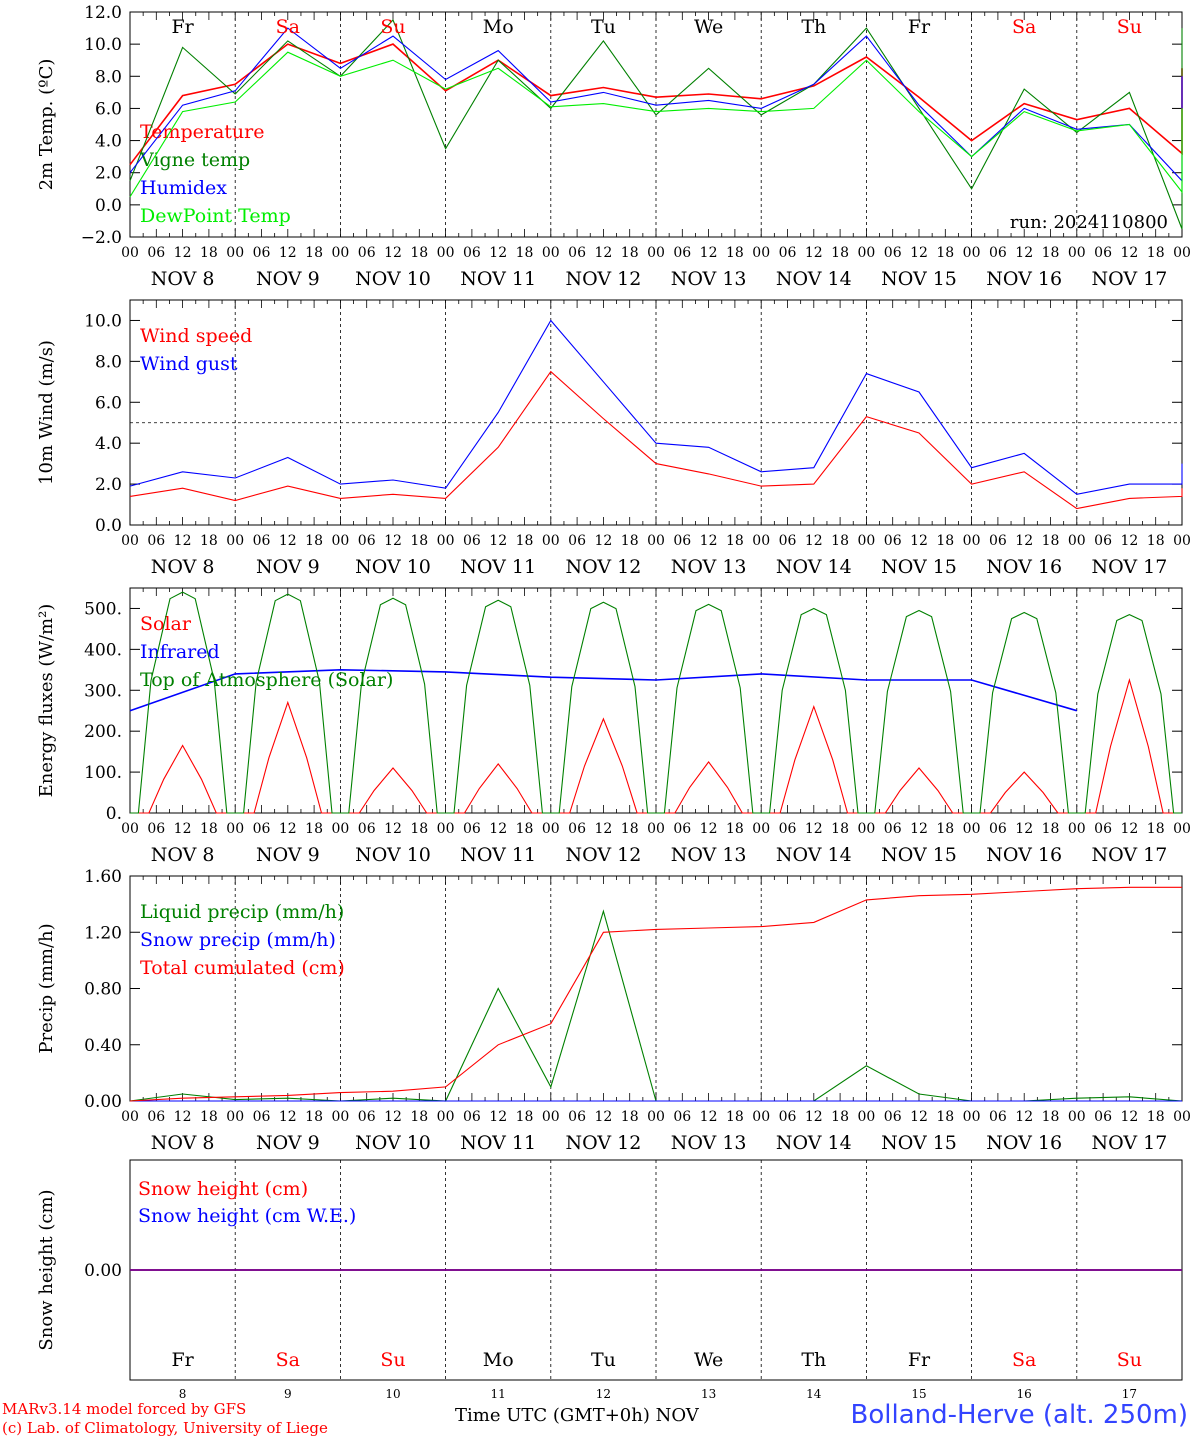  What do you see at coordinates (103, 732) in the screenshot?
I see `y-tick-label: 200.` at bounding box center [103, 732].